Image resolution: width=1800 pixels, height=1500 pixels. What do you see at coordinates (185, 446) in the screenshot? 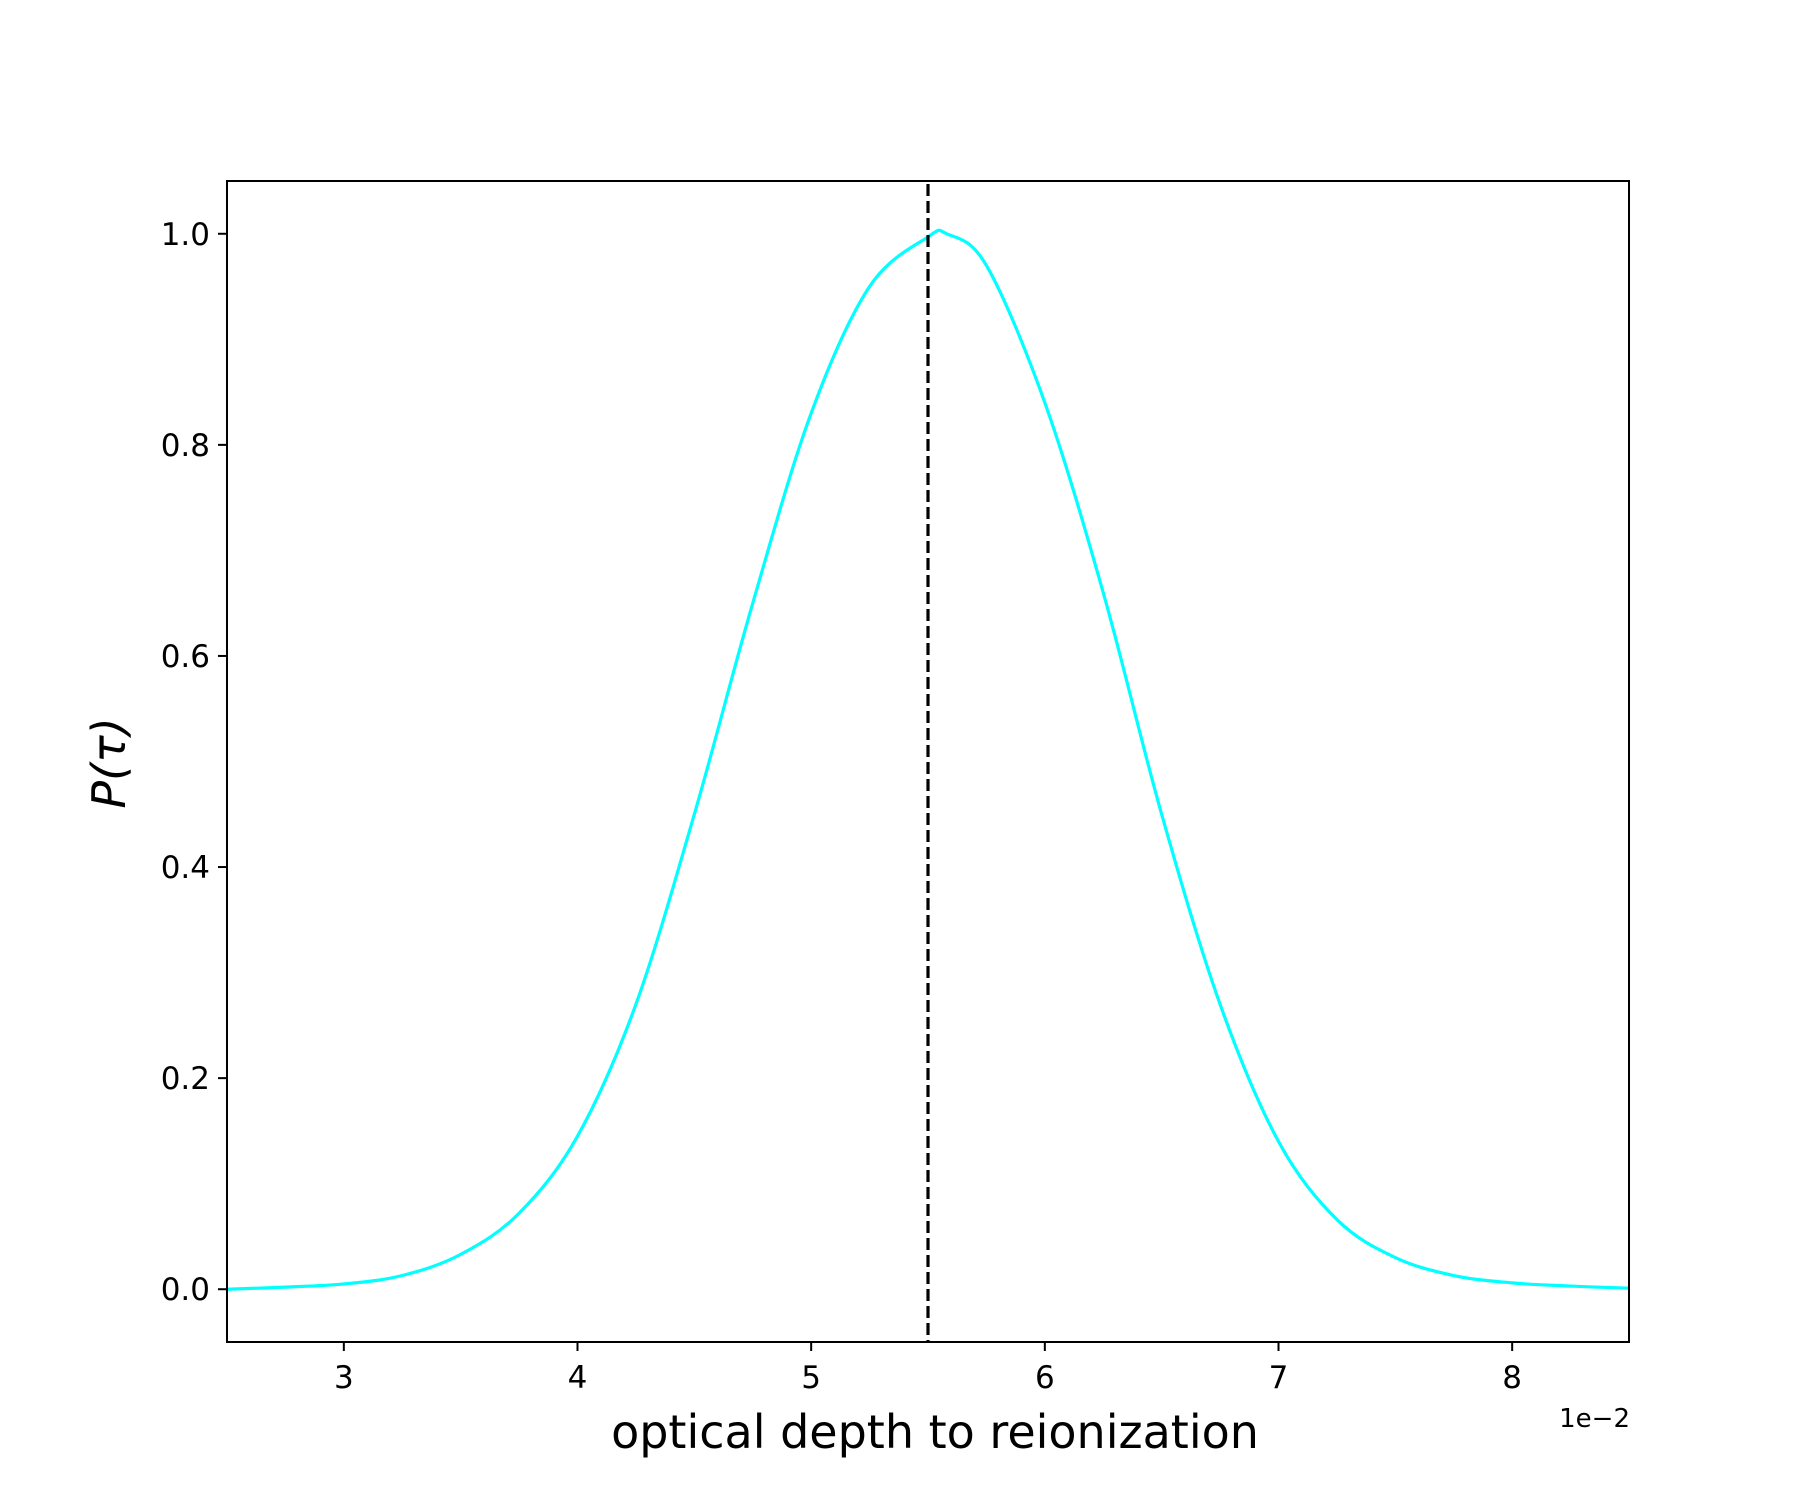
I see `y-tick-label: 0.8` at bounding box center [185, 446].